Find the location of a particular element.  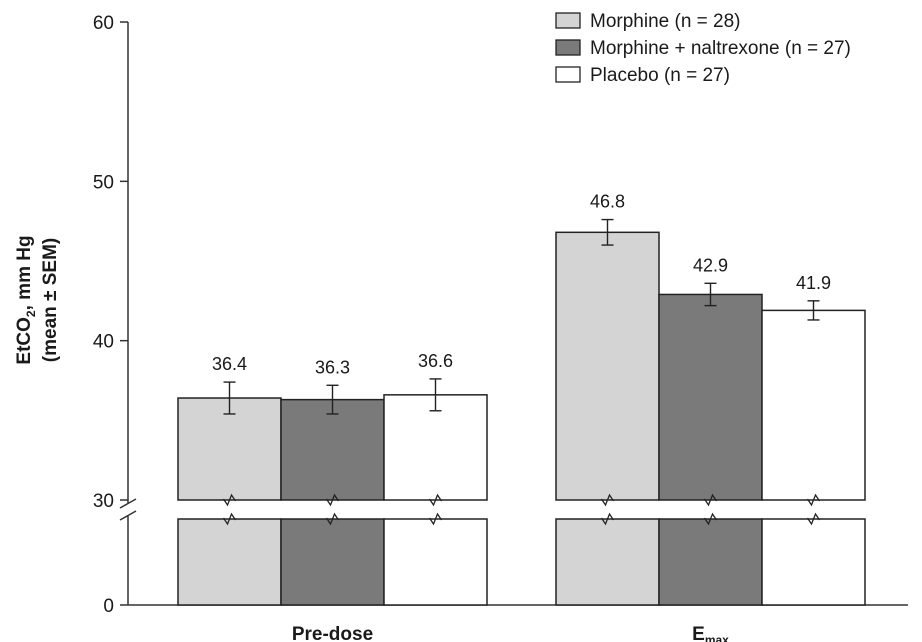

legend-label: Placebo (n = 27) is located at coordinates (660, 75).